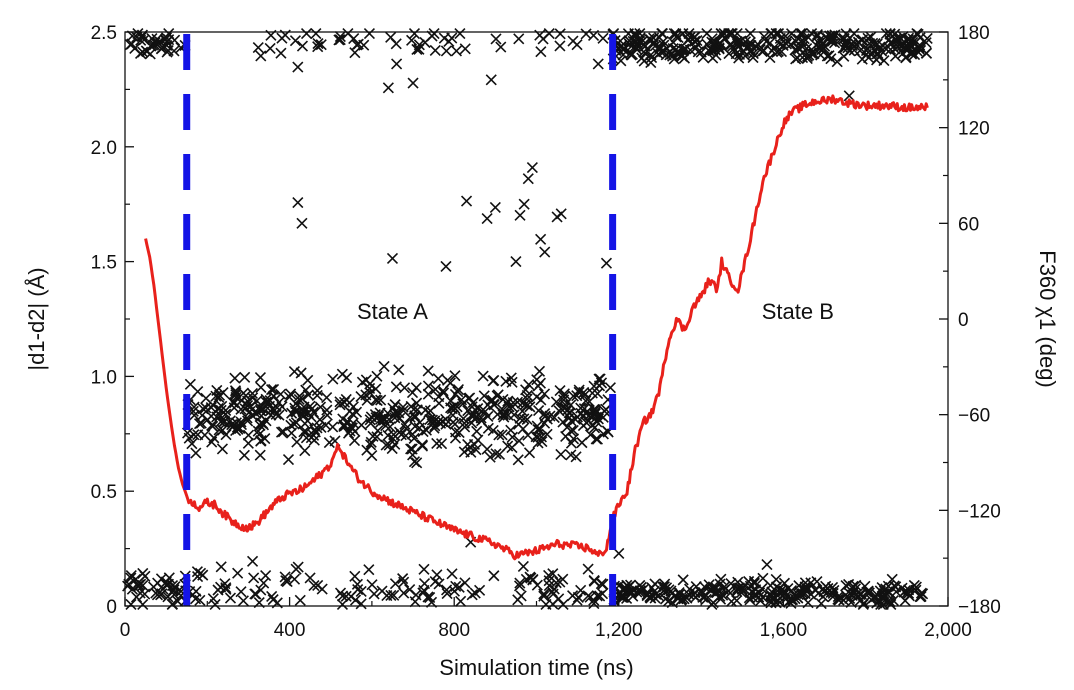 The image size is (1074, 690). What do you see at coordinates (963, 320) in the screenshot?
I see `y-right-tick-label: 0` at bounding box center [963, 320].